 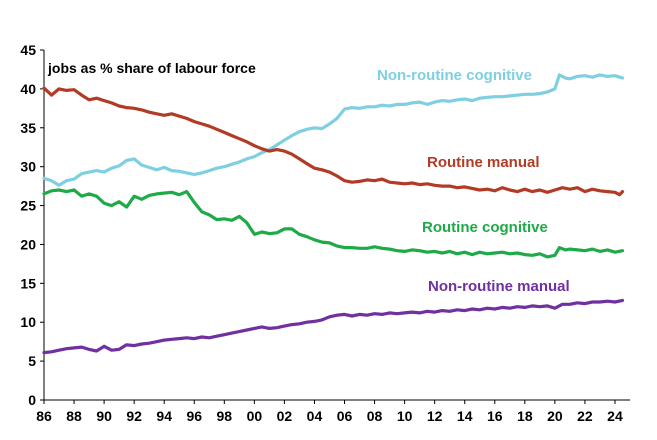 What do you see at coordinates (28, 167) in the screenshot?
I see `y-tick-label: 30` at bounding box center [28, 167].